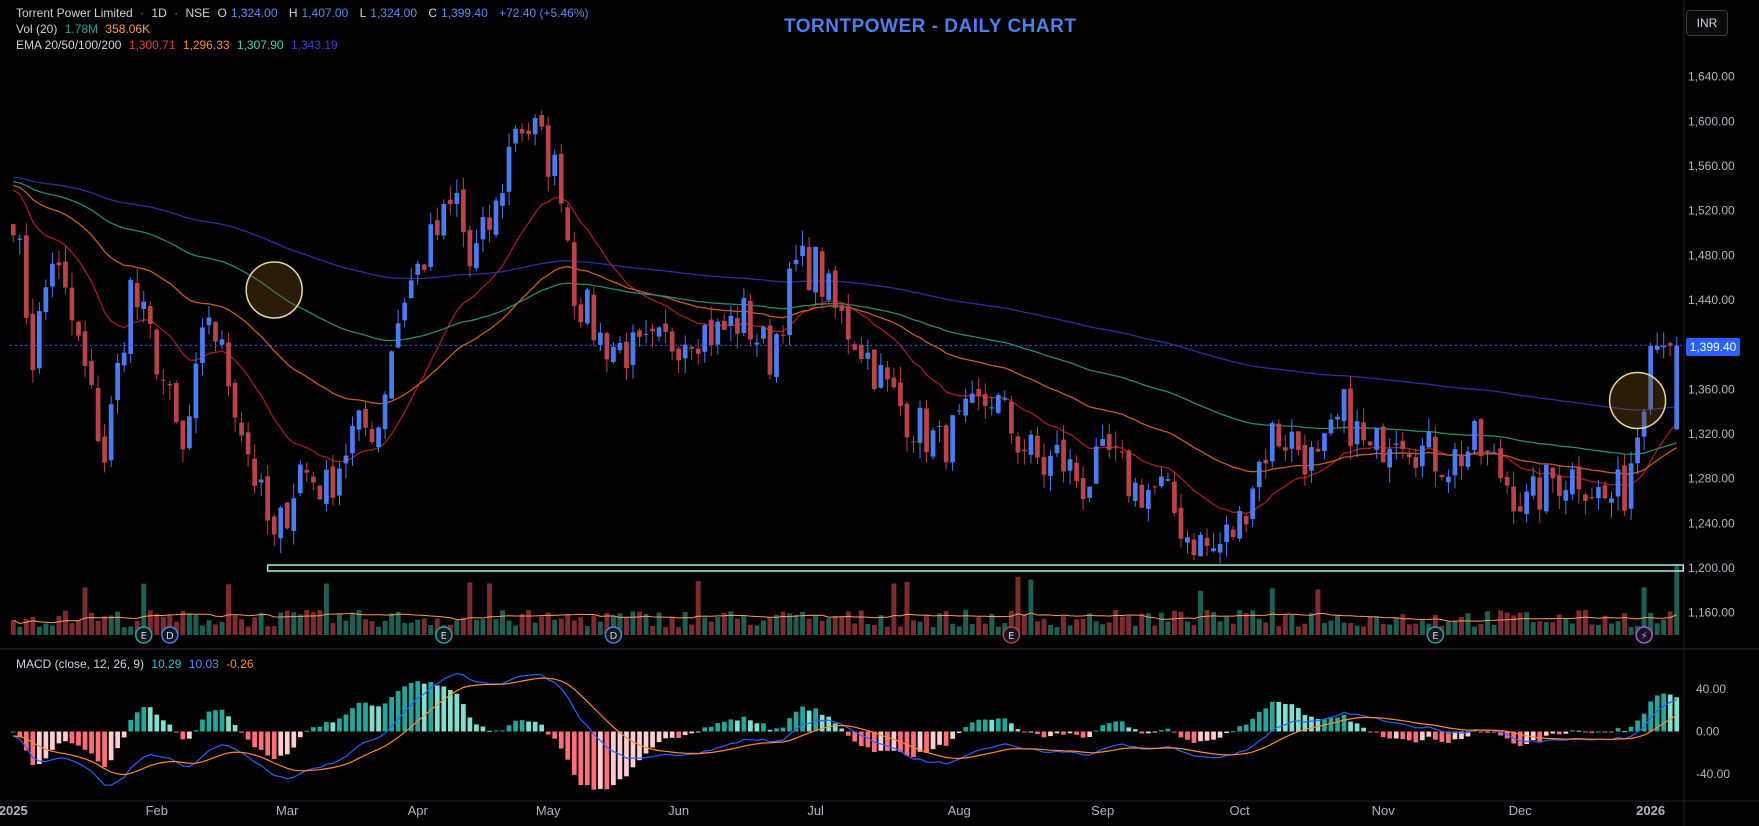  Describe the element at coordinates (159, 13) in the screenshot. I see `interval: 1D` at that location.